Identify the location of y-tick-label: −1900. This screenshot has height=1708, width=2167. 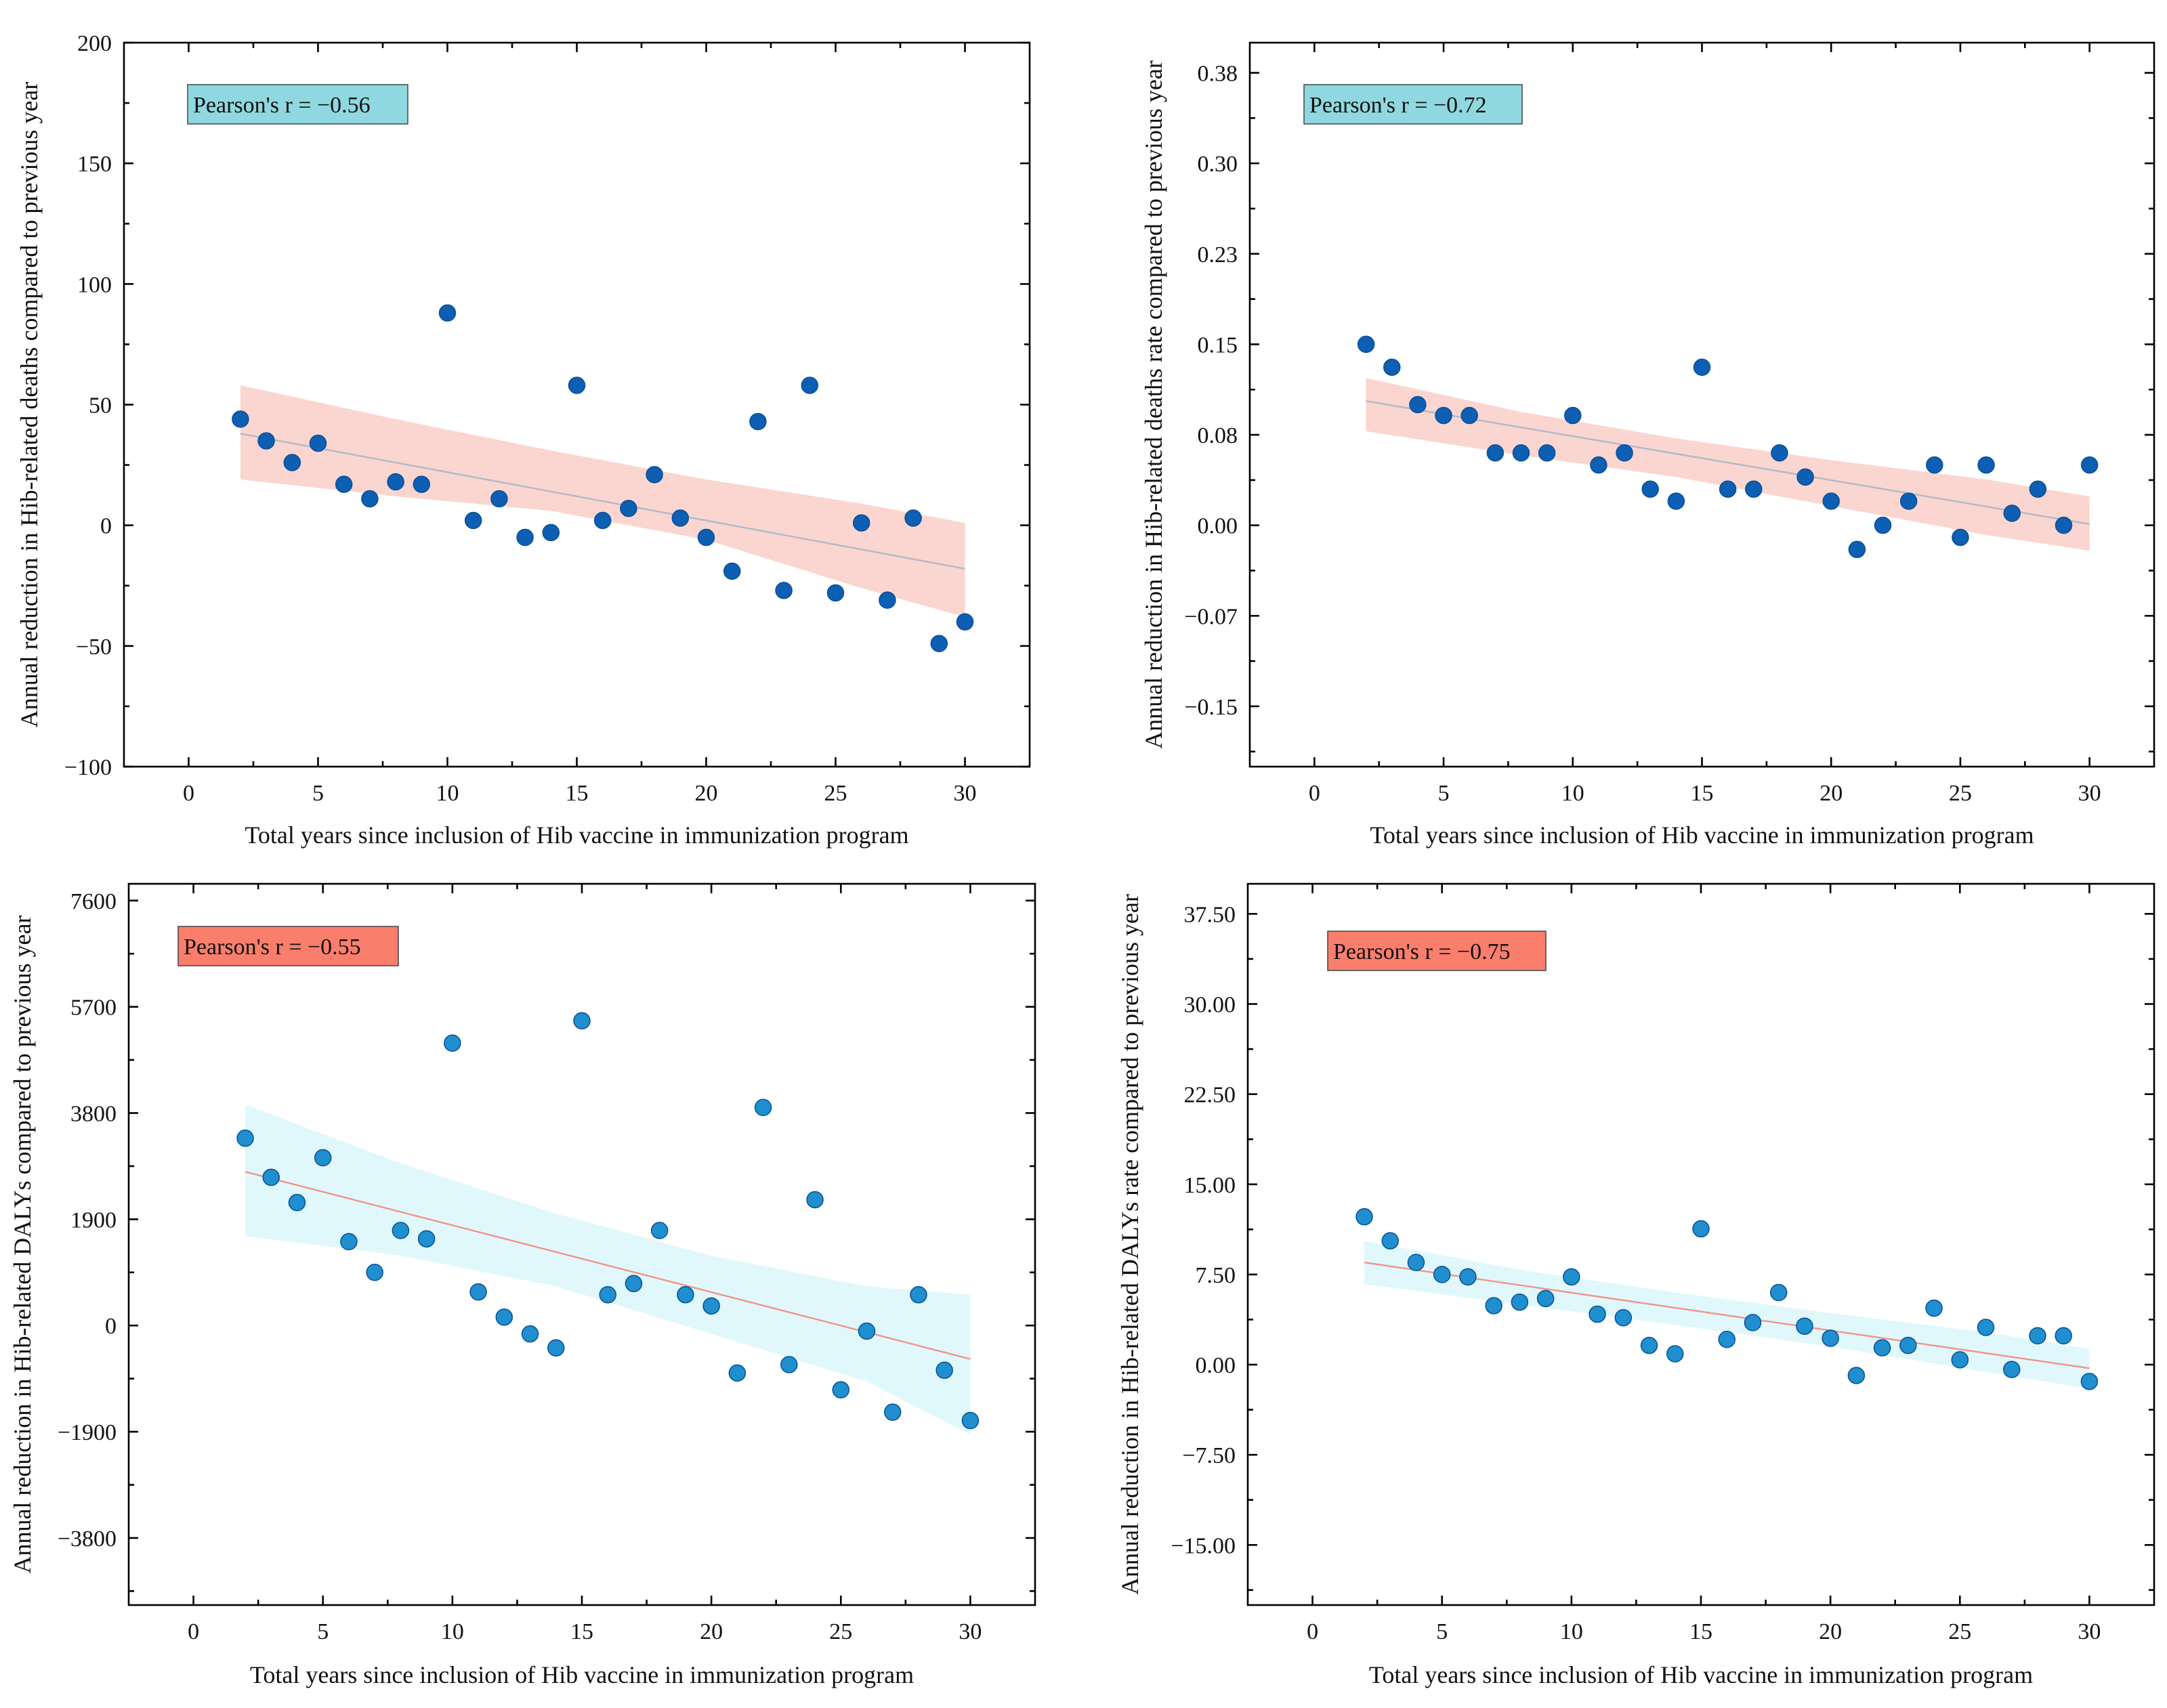
(87, 1432).